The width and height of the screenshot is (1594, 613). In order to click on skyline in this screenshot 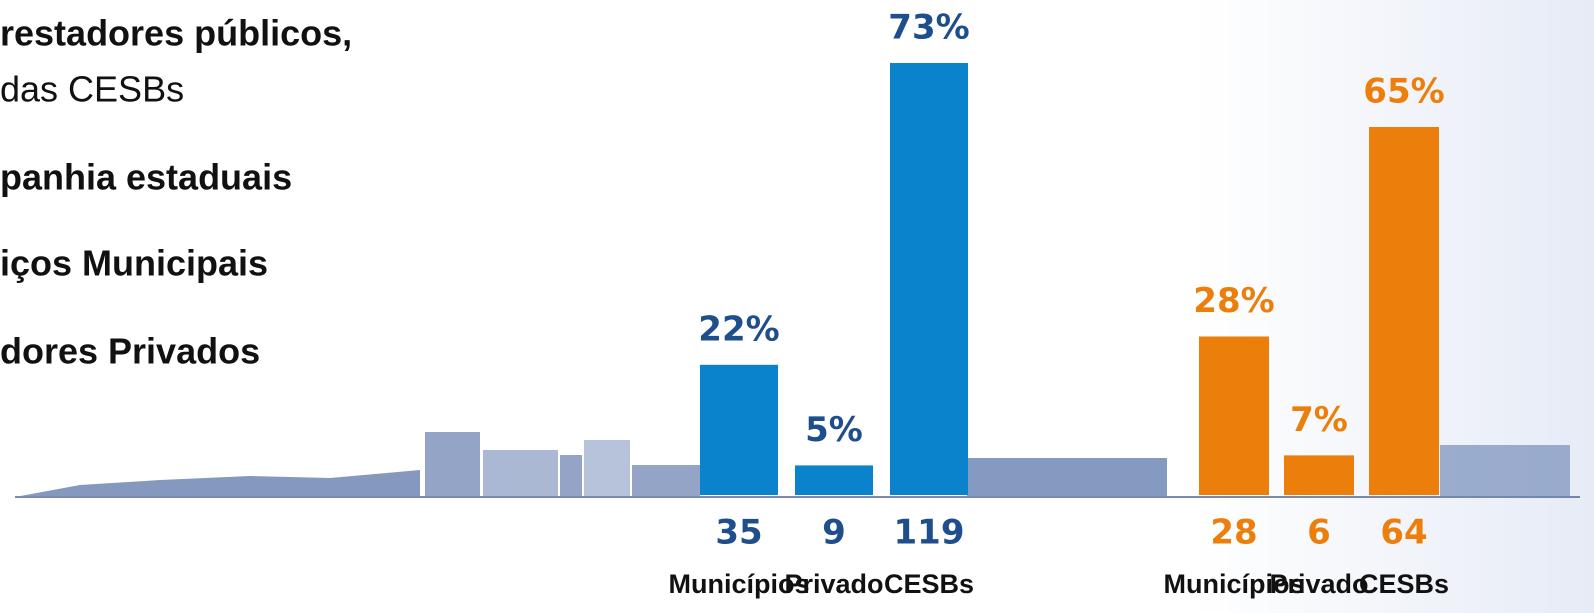, I will do `click(797, 465)`.